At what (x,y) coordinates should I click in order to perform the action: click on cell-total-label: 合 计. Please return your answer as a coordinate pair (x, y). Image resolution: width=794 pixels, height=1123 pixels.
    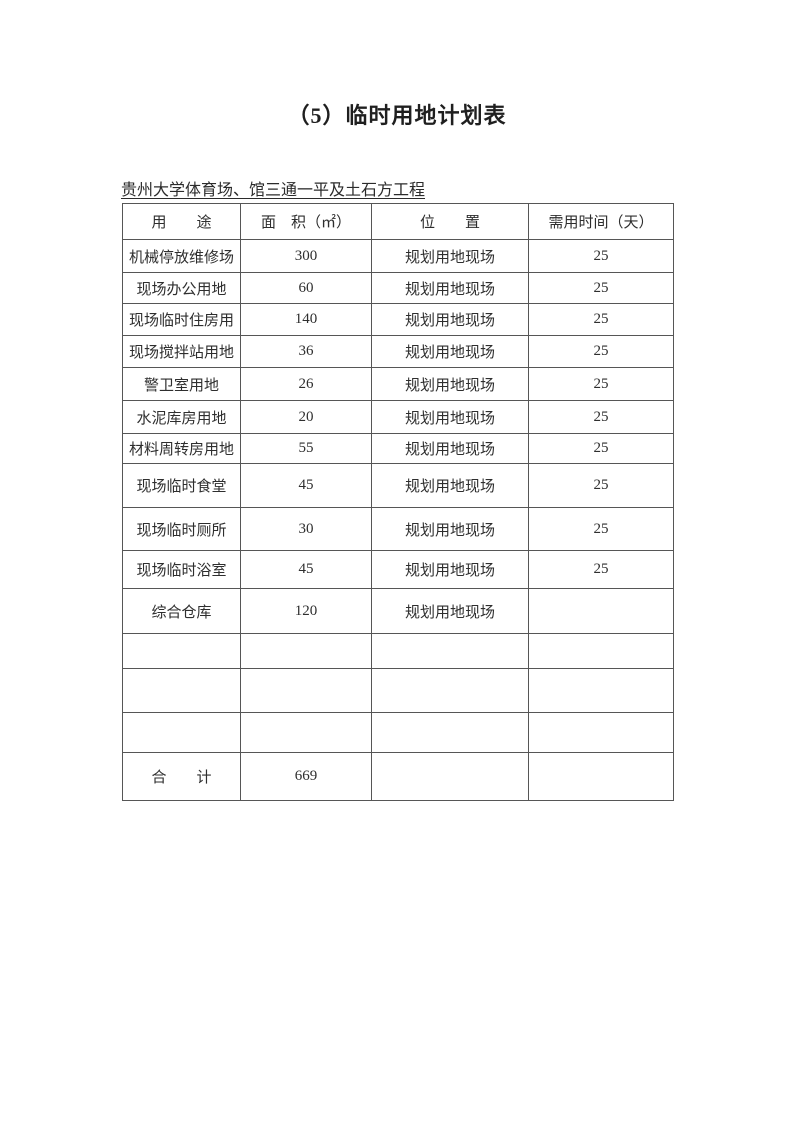
    Looking at the image, I should click on (181, 776).